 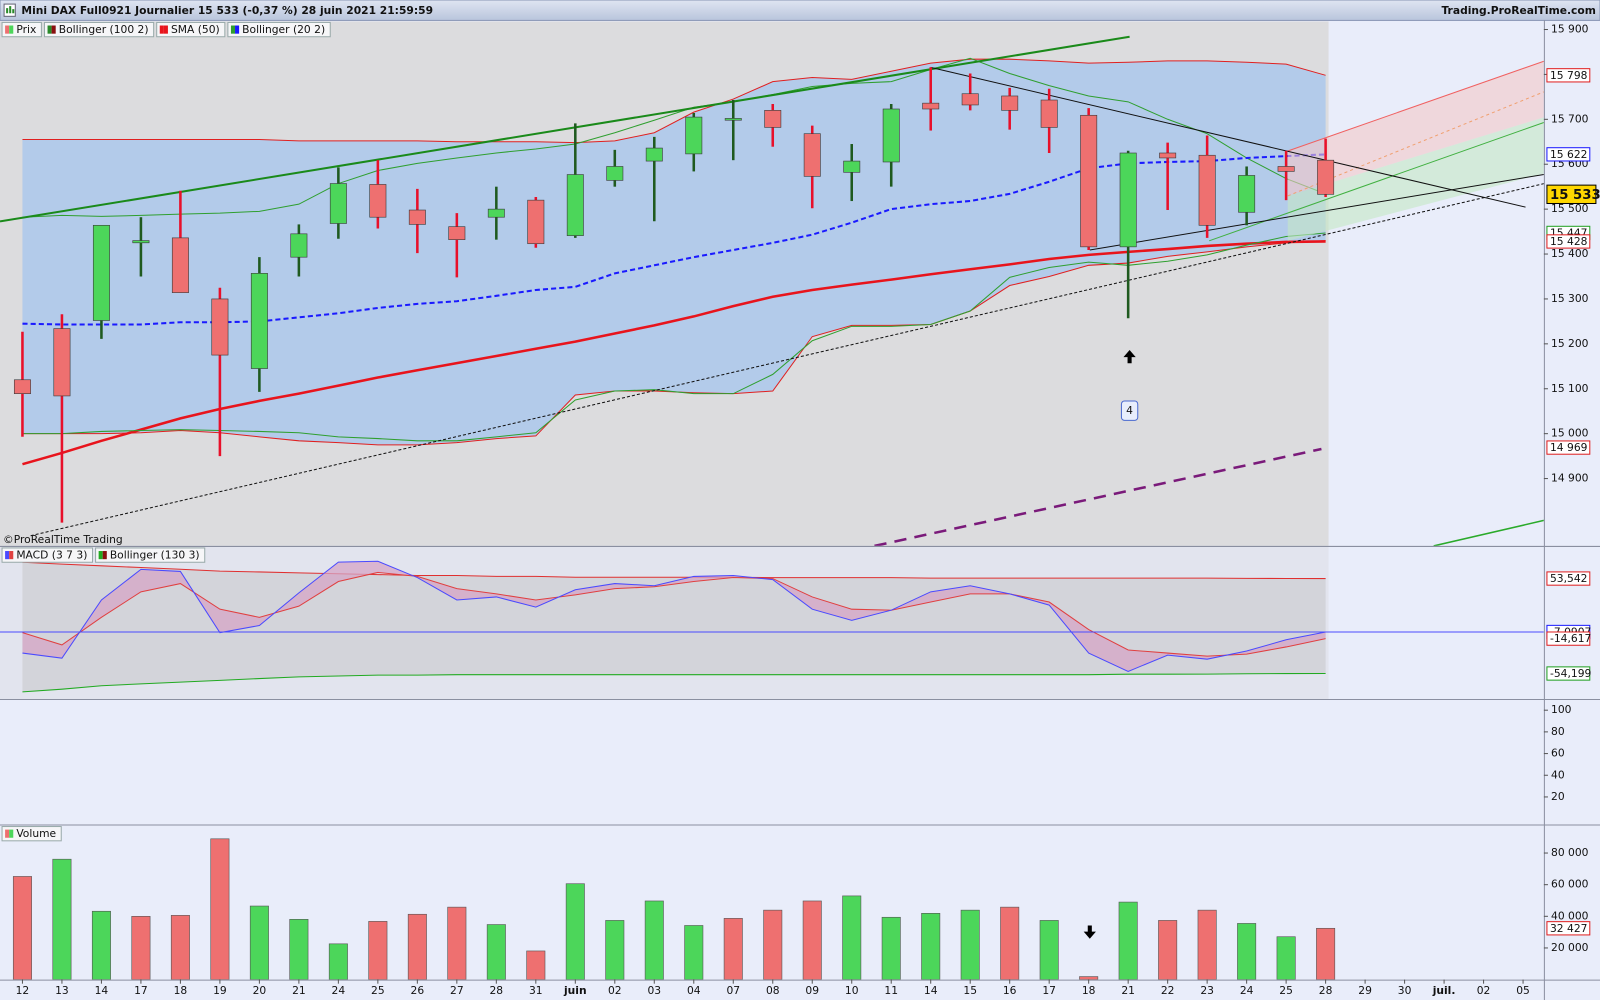 I want to click on header-icon-bars, so click(x=10, y=10).